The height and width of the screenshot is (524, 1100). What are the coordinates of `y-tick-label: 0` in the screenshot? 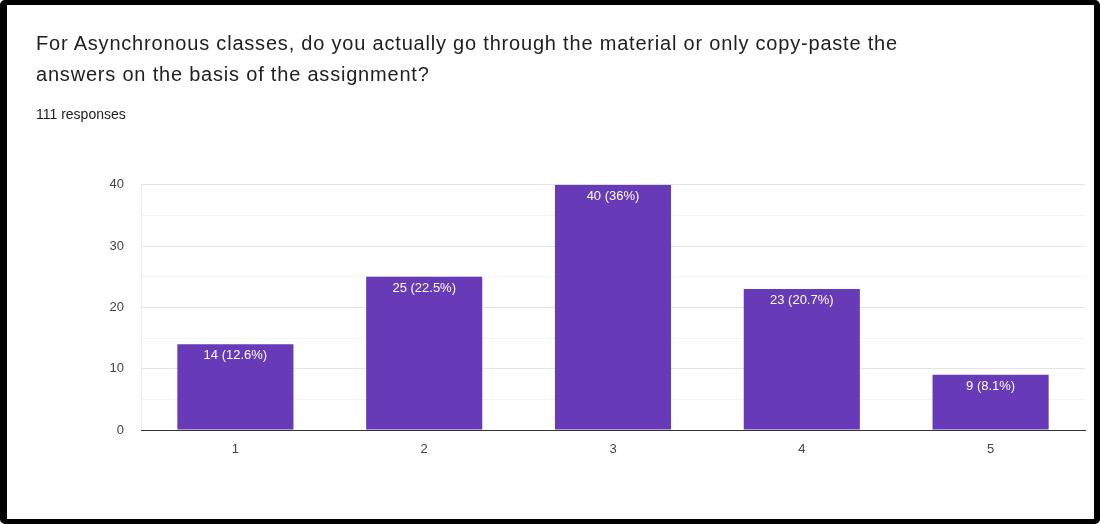 It's located at (120, 429).